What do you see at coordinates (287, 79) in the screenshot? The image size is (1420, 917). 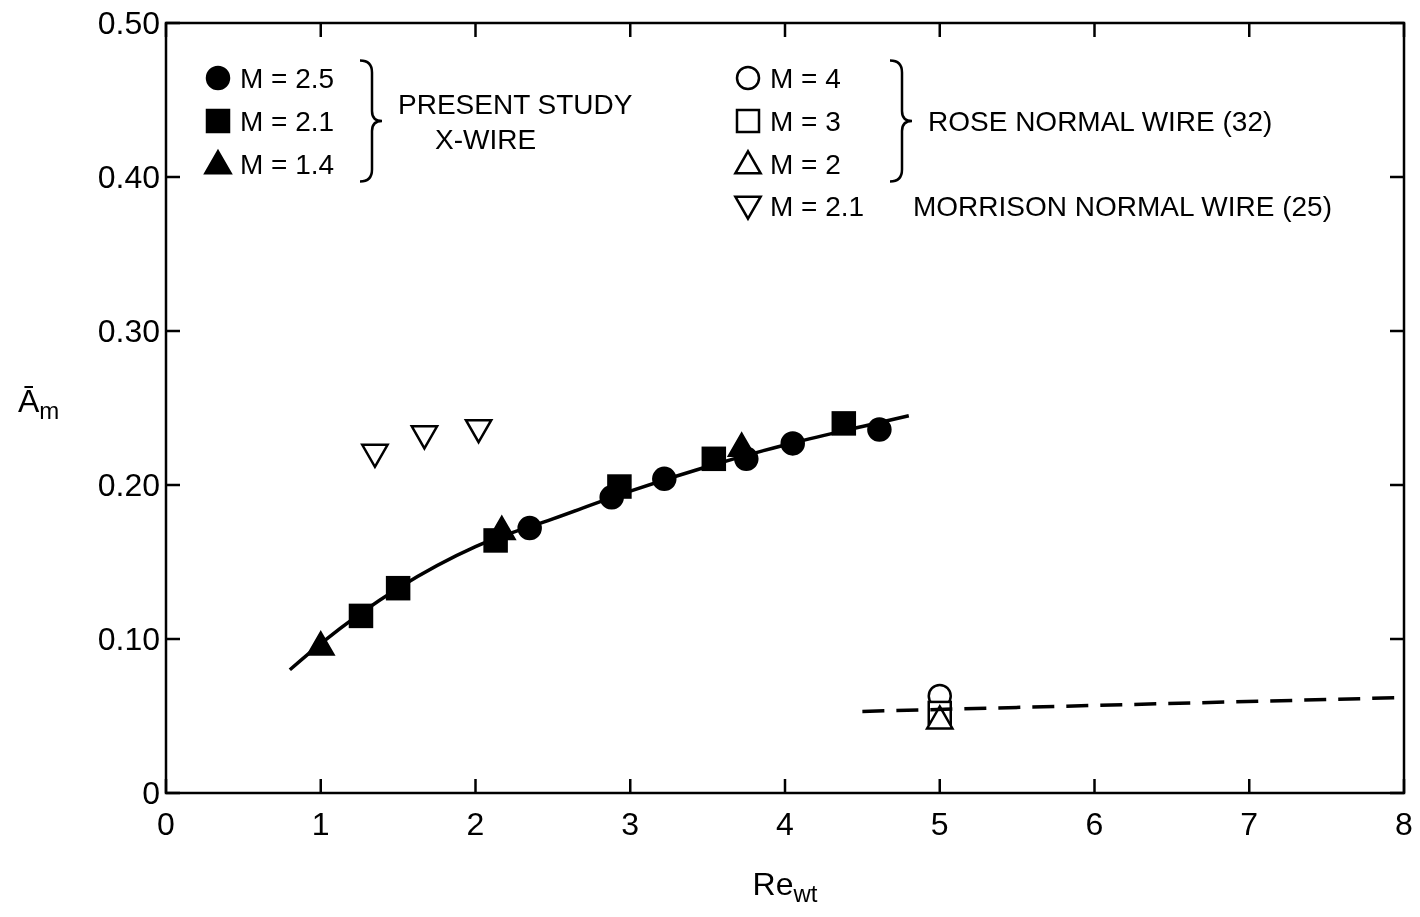 I see `legend-label: M = 2.5` at bounding box center [287, 79].